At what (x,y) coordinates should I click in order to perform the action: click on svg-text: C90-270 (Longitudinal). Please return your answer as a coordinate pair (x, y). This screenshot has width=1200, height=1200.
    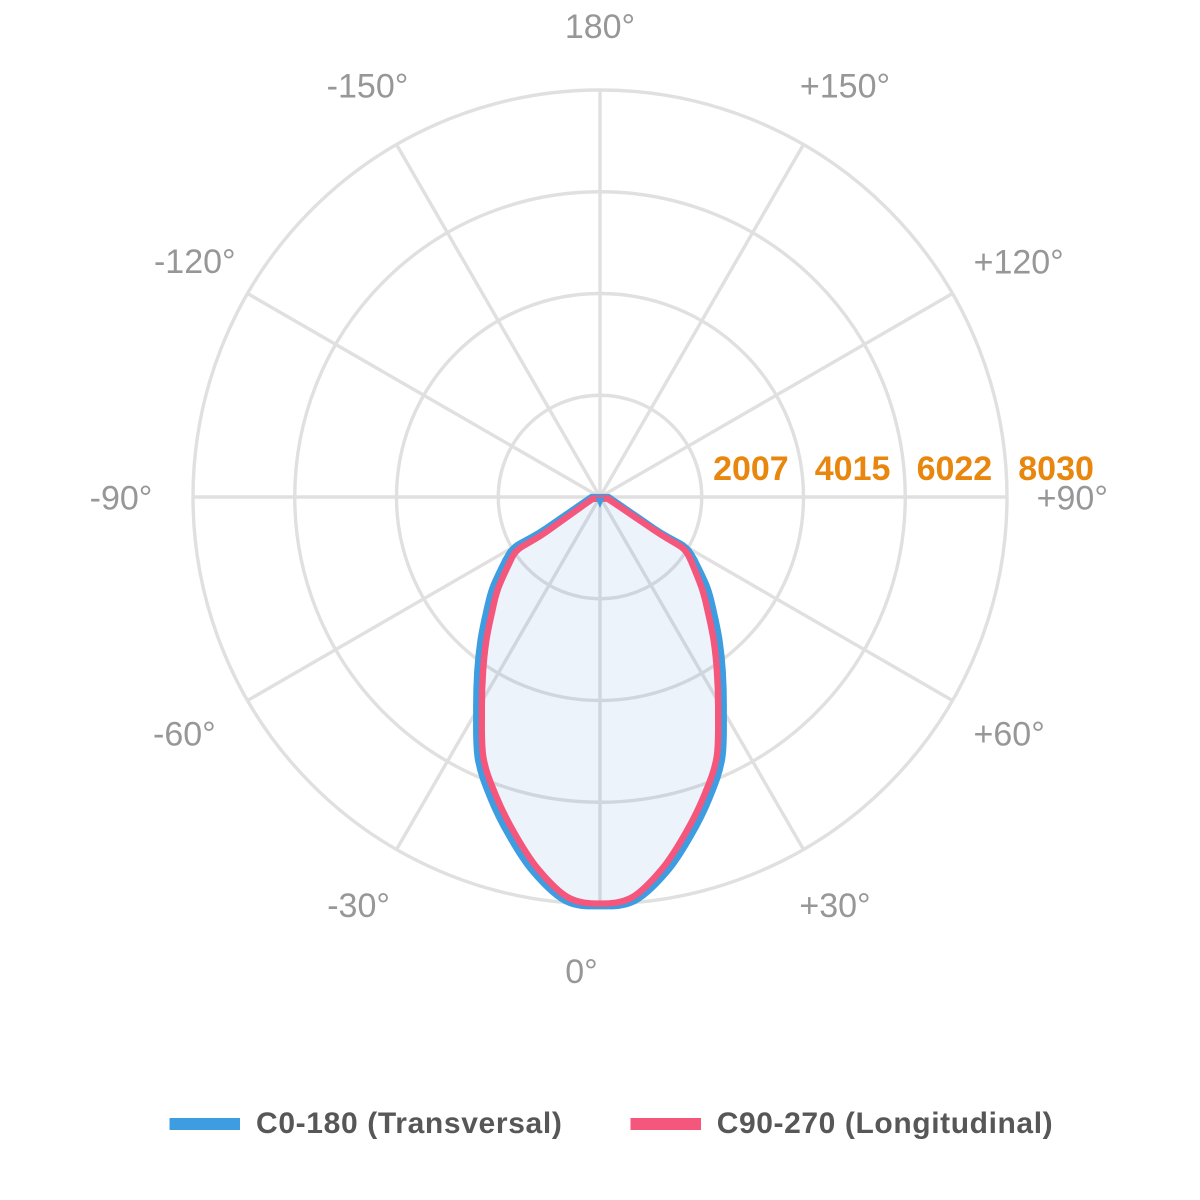
    Looking at the image, I should click on (885, 1123).